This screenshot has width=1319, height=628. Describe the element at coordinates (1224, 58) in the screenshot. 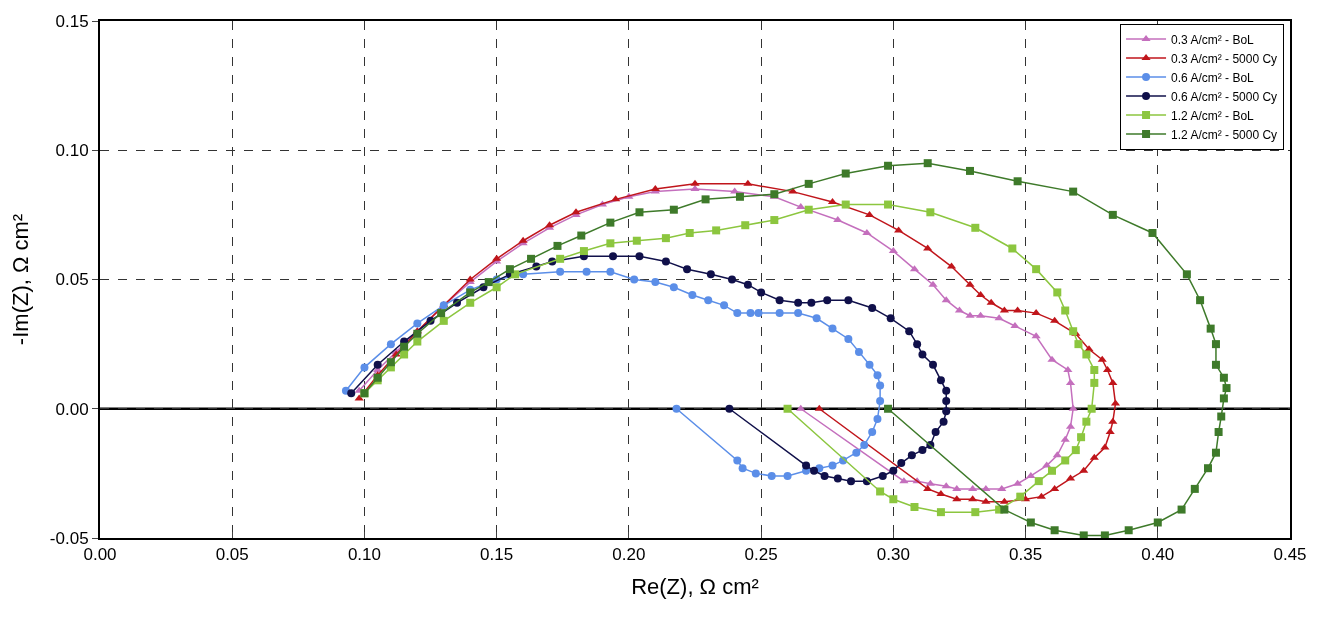

I see `legend-label: 0.3 A/cm² - 5000 Cy` at that location.